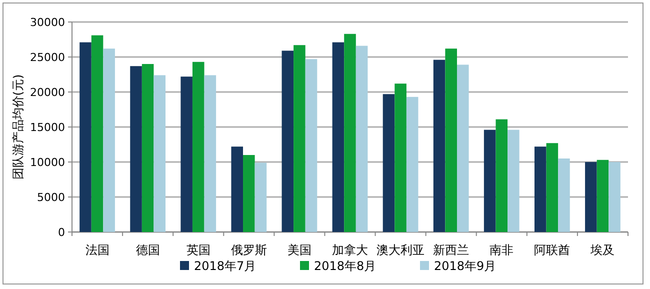 The image size is (650, 289). What do you see at coordinates (198, 250) in the screenshot?
I see `x-tick-label: 英国` at bounding box center [198, 250].